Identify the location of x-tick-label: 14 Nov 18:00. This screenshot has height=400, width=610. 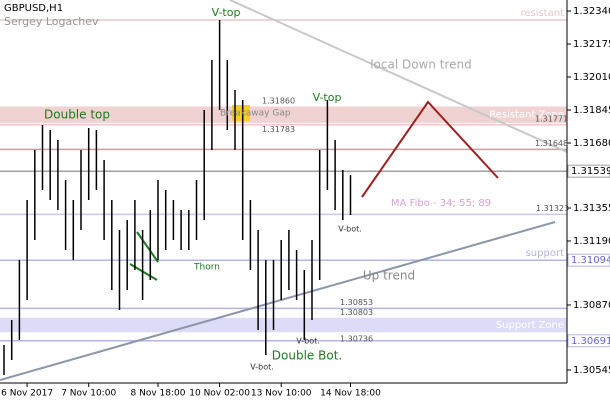
(350, 394).